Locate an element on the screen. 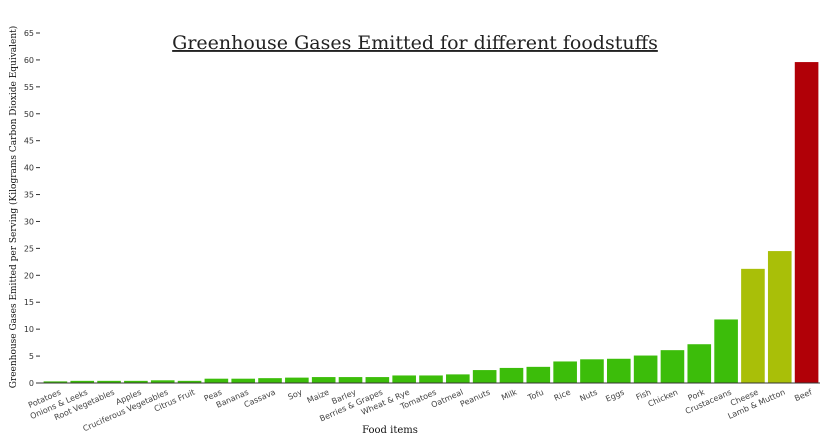  y-tick-label: 45 is located at coordinates (29, 141).